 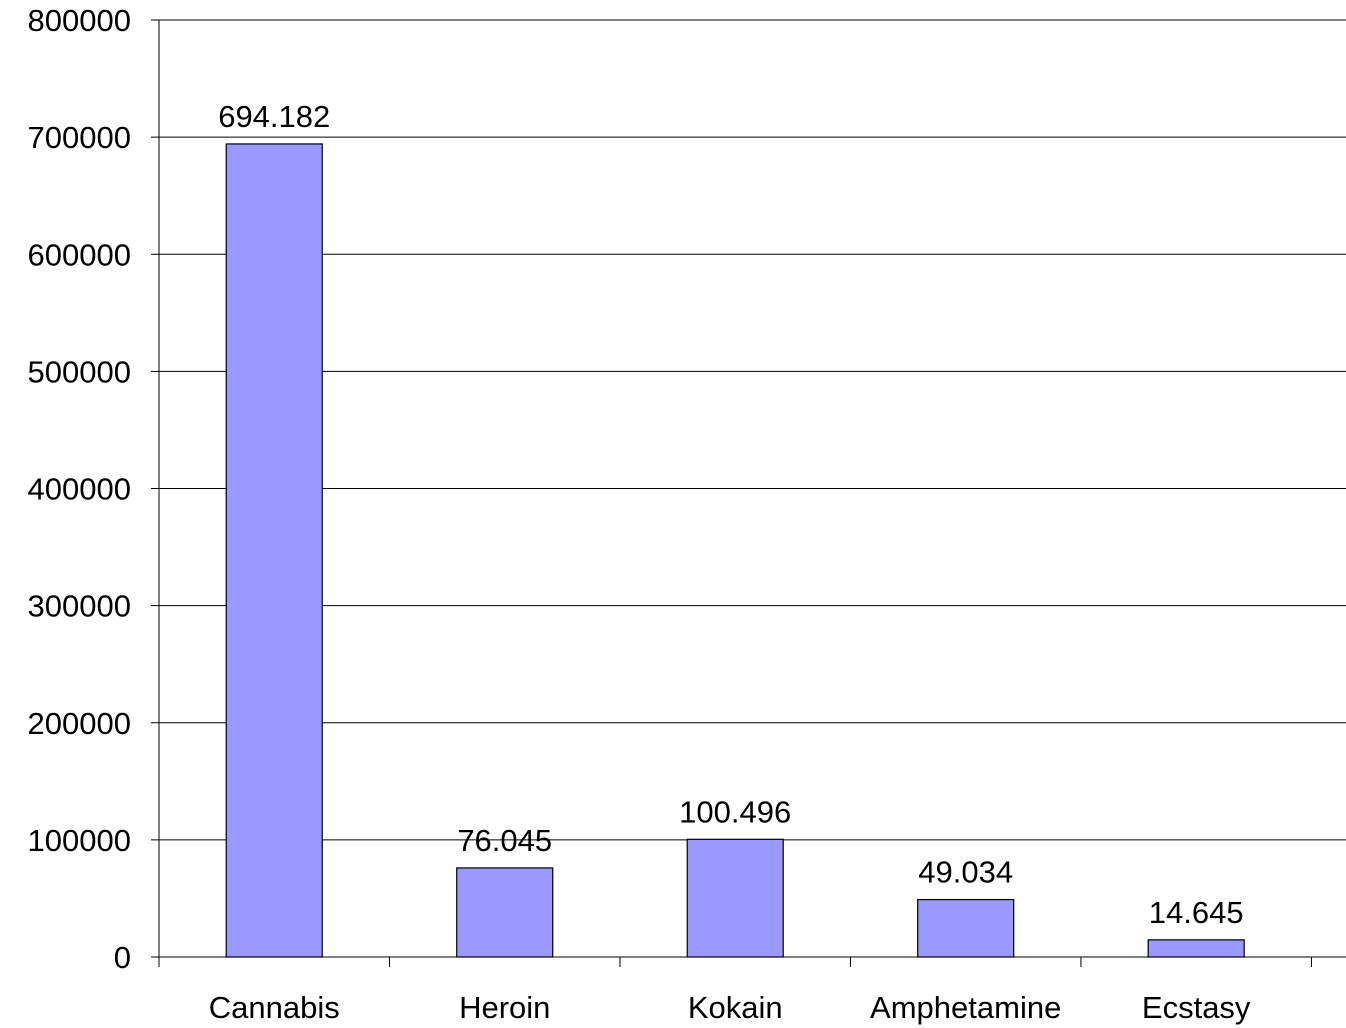 I want to click on category-label-heroin: Heroin, so click(x=504, y=1007).